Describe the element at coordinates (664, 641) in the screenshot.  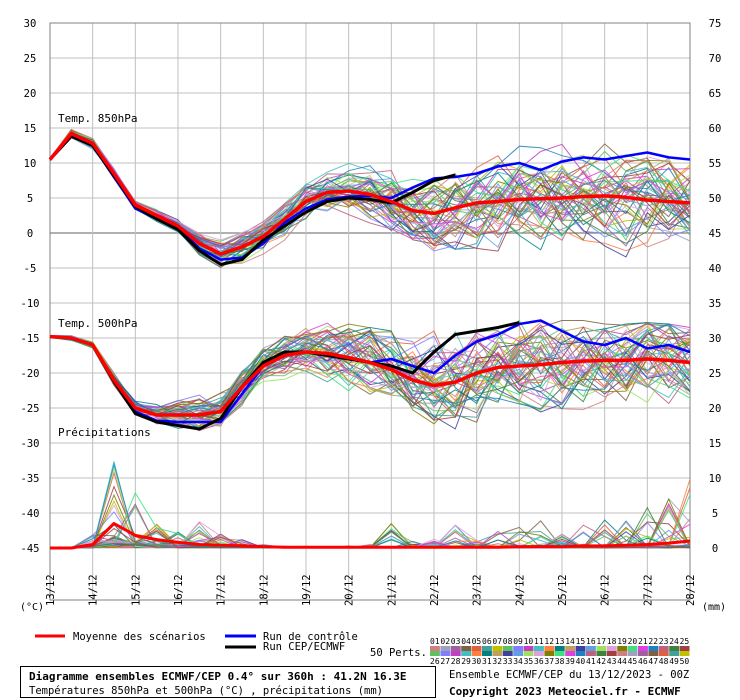
I see `pert-id-label: 23` at that location.